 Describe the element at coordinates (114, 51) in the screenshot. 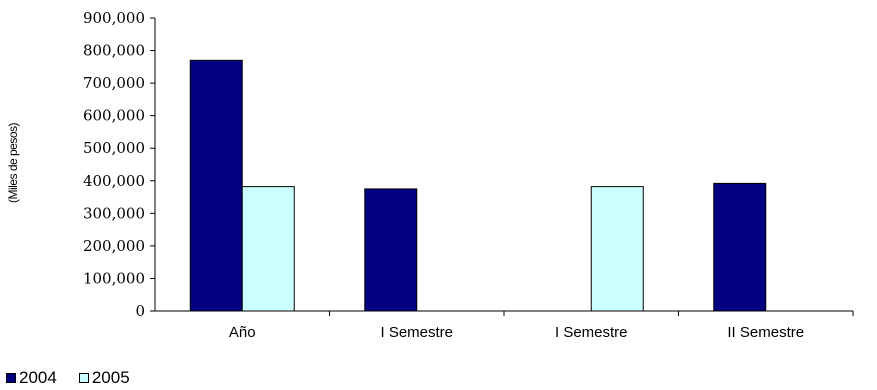

I see `y-tick-label: 800,000` at that location.